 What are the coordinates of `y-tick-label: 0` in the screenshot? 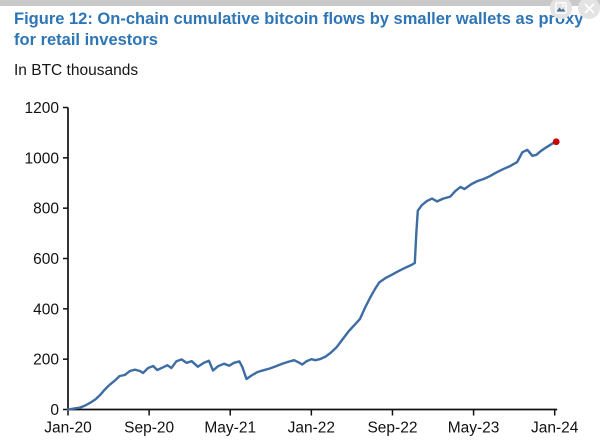 It's located at (54, 410).